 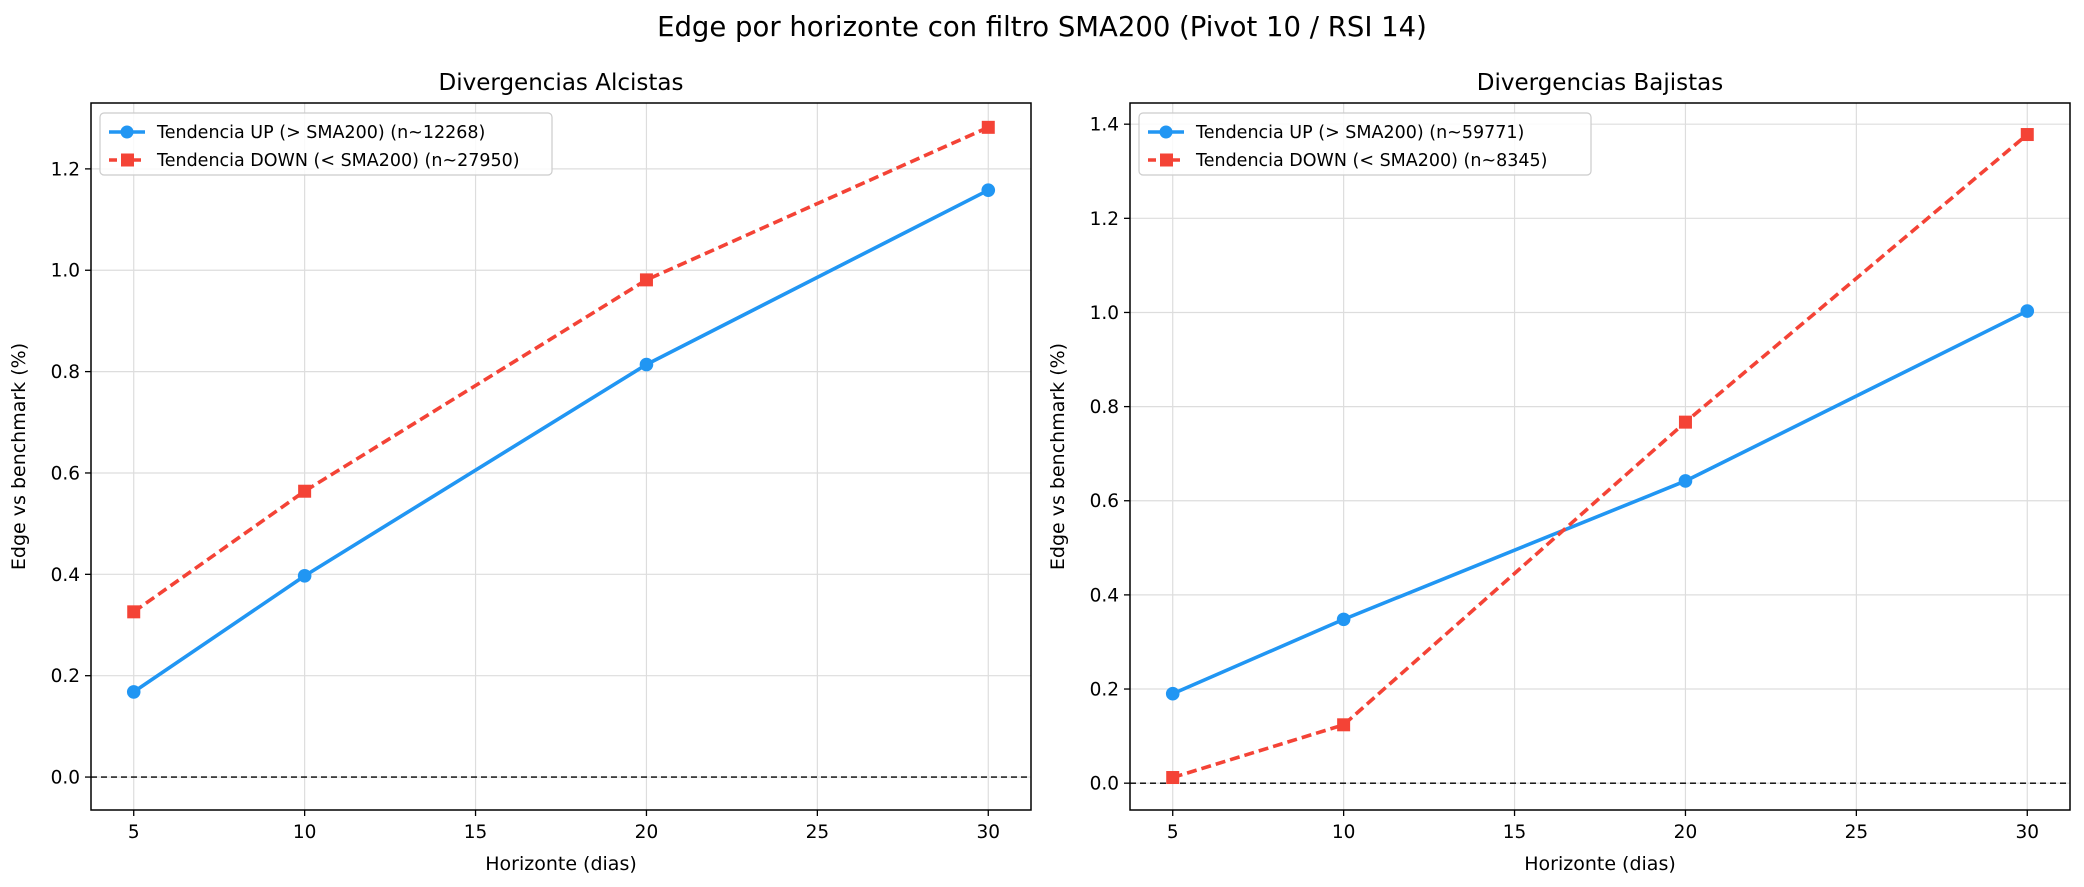 I want to click on legend-label: Tendencia DOWN (< SMA200) (n~27950), so click(x=338, y=161).